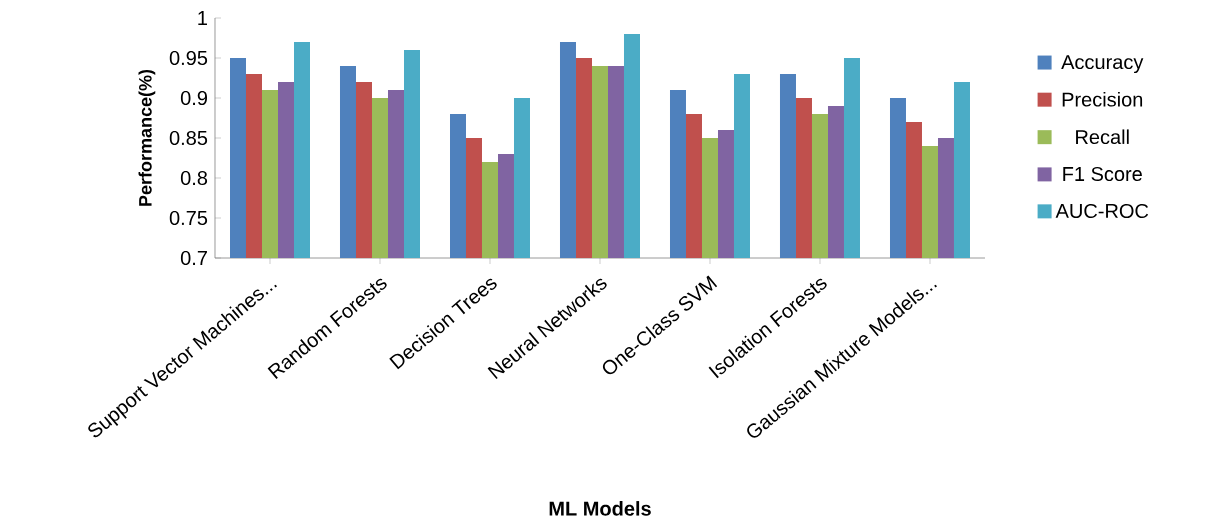 The width and height of the screenshot is (1228, 531). I want to click on y-axis-title: Performance(%), so click(147, 137).